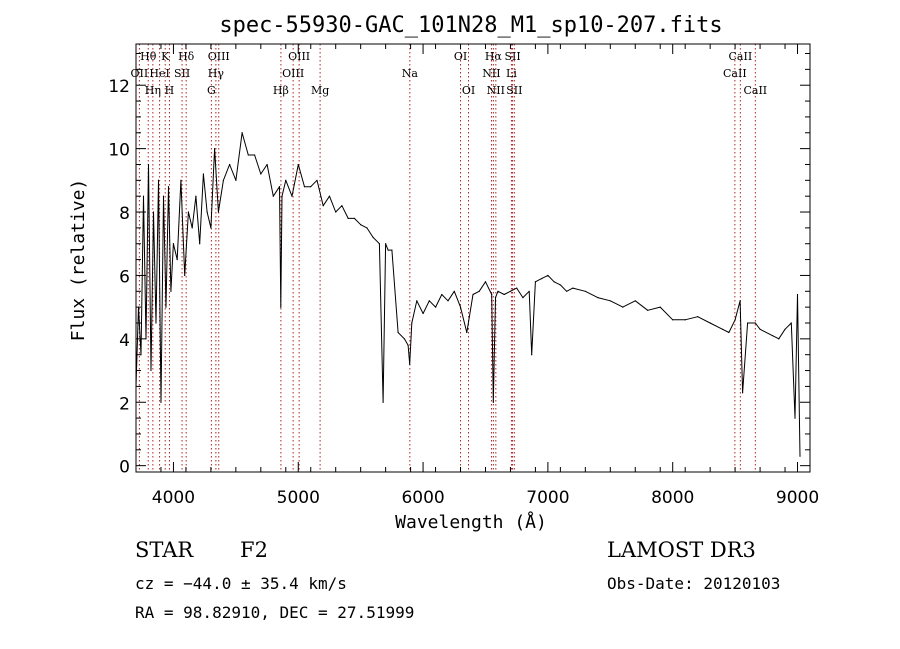 This screenshot has height=649, width=900. What do you see at coordinates (241, 583) in the screenshot?
I see `redshift-velocity: cz = −44.0 ± 35.4 km/s` at bounding box center [241, 583].